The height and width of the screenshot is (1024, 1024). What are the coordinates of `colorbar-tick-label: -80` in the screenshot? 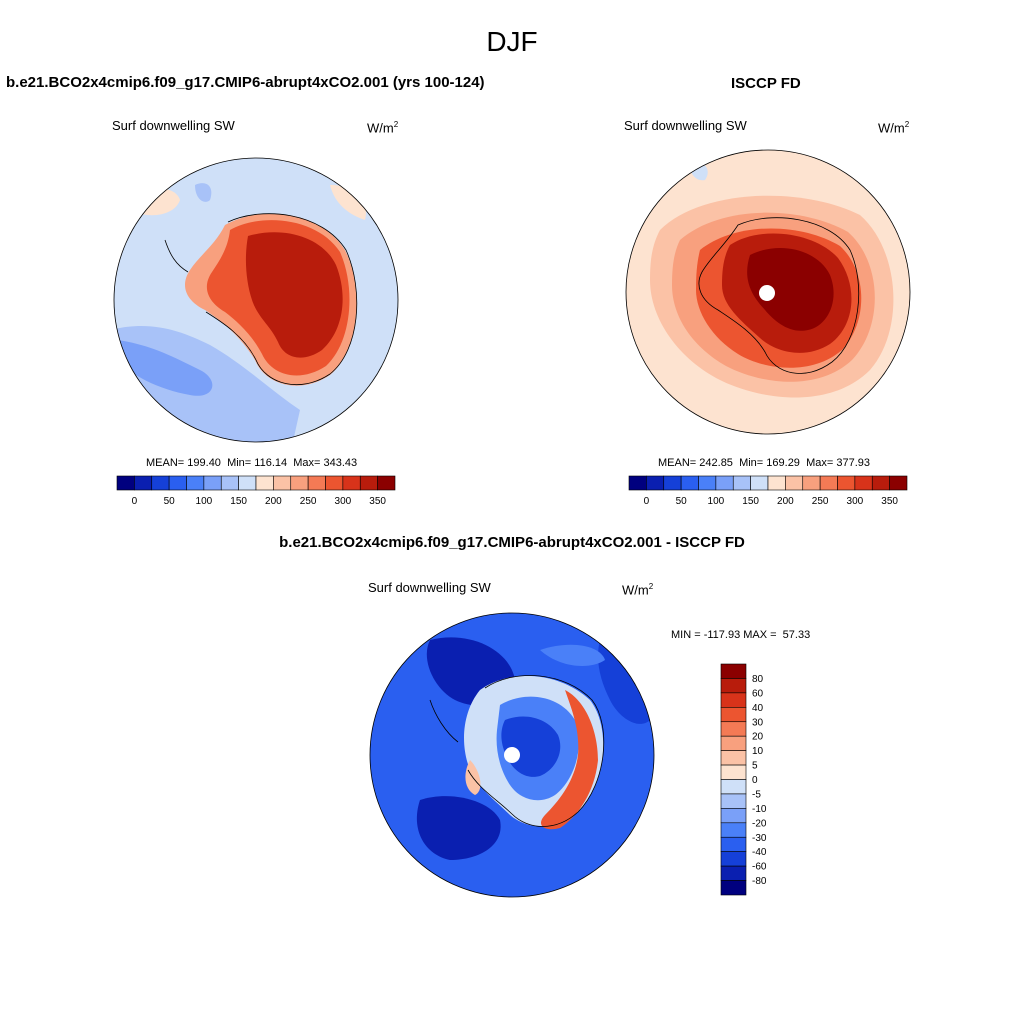 It's located at (759, 881).